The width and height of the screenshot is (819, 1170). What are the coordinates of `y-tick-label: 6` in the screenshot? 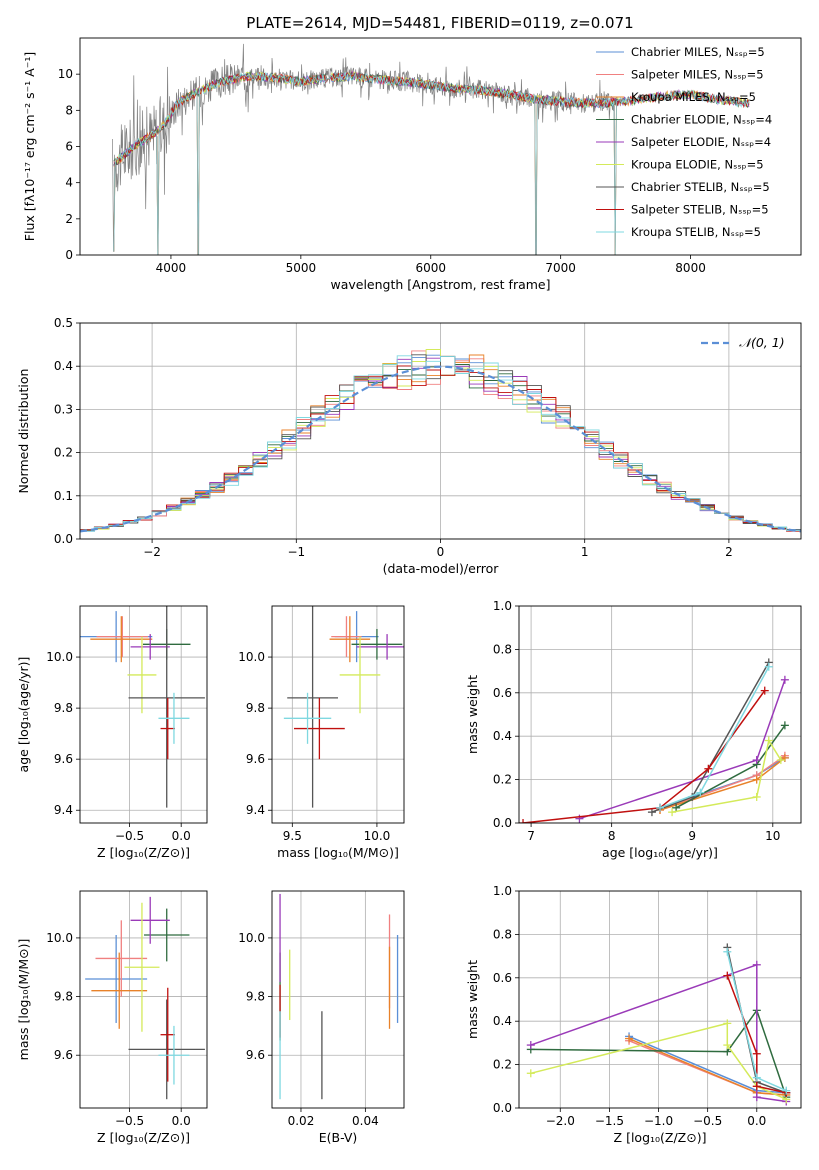 It's located at (69, 147).